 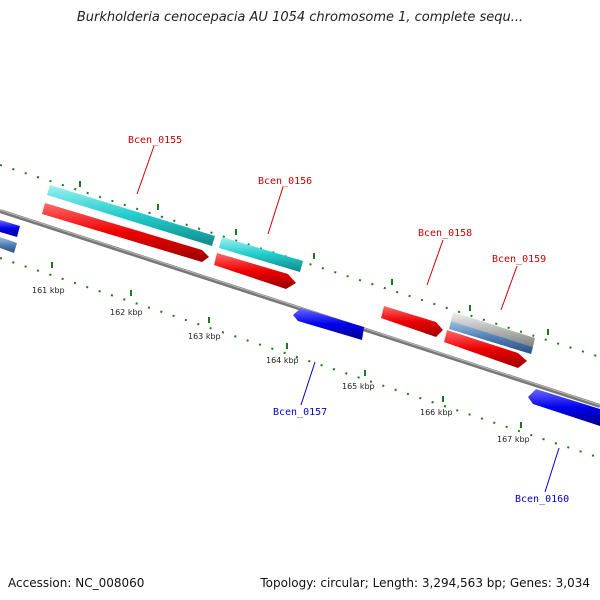 What do you see at coordinates (126, 312) in the screenshot?
I see `tick-label-162: 162 kbp` at bounding box center [126, 312].